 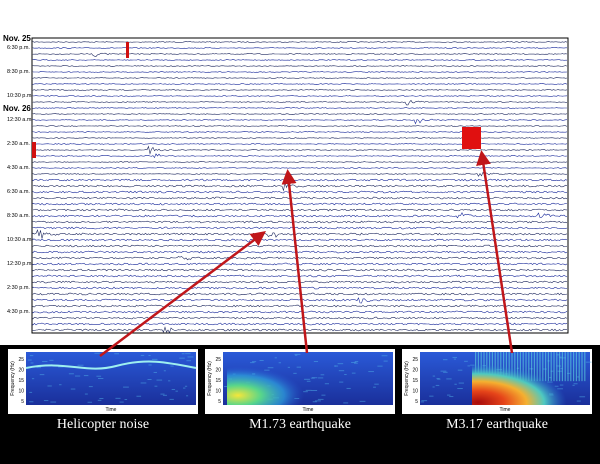 I want to click on axis-label: Frequency (Hz), so click(x=407, y=378).